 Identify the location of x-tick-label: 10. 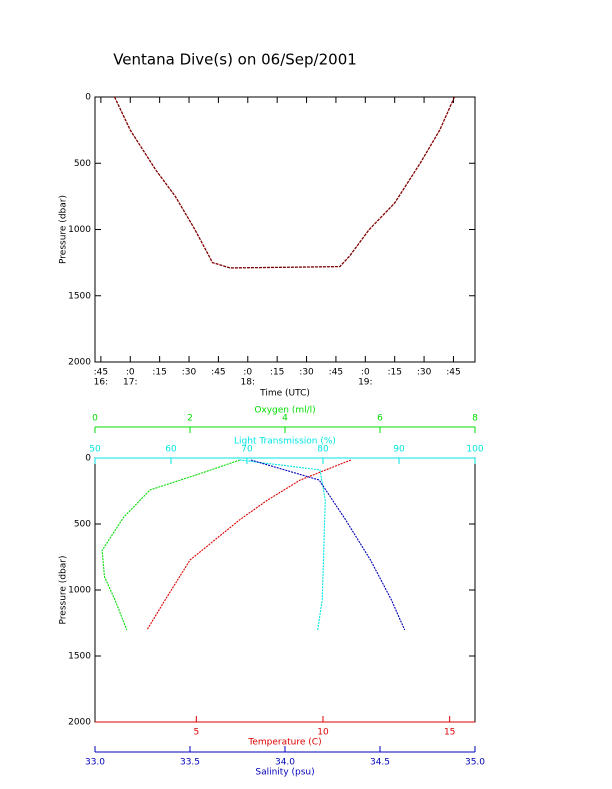
(323, 733).